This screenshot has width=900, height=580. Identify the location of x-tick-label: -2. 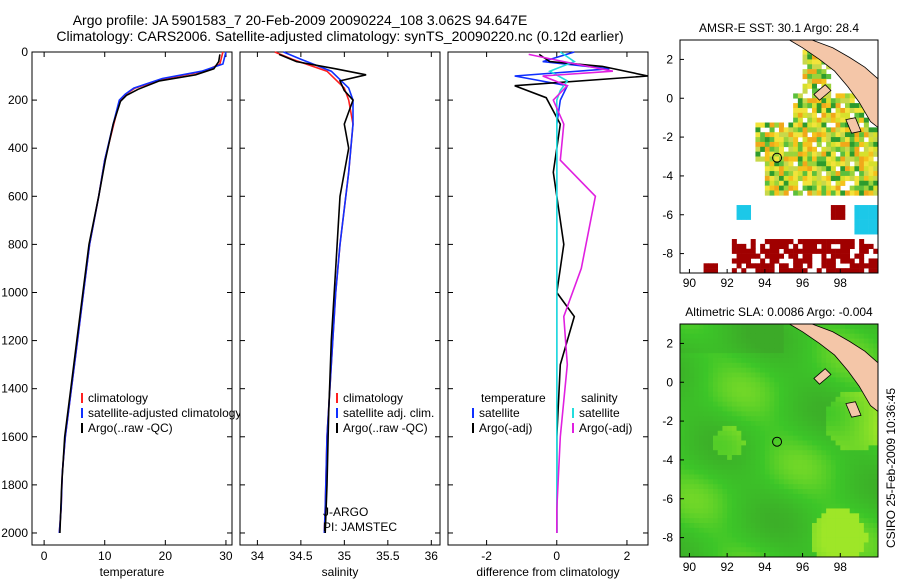
(486, 556).